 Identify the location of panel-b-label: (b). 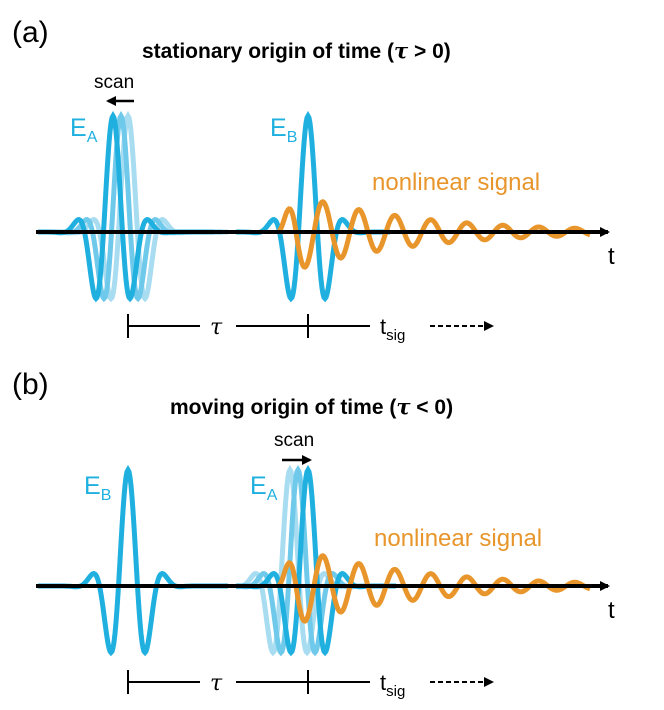
(30, 384).